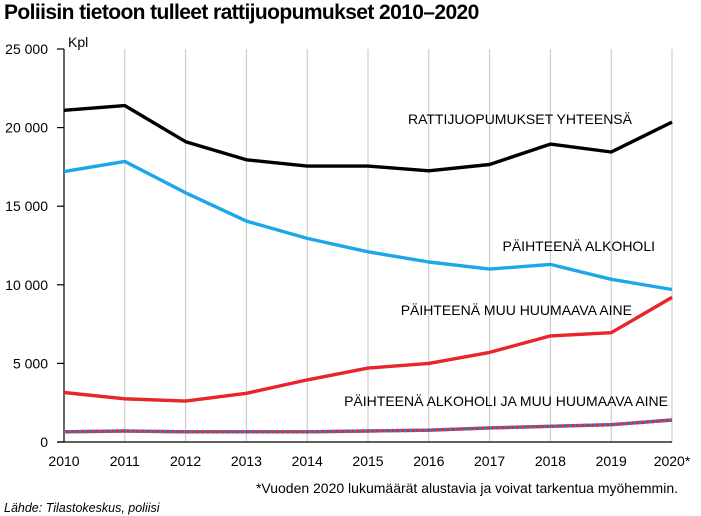  What do you see at coordinates (44, 442) in the screenshot?
I see `y-tick-label: 0` at bounding box center [44, 442].